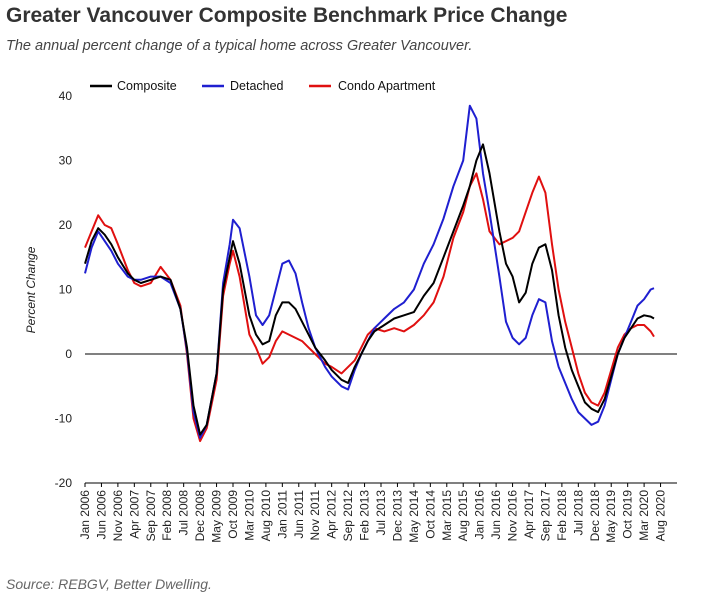  What do you see at coordinates (397, 516) in the screenshot?
I see `x-tick-label: Dec 2013` at bounding box center [397, 516].